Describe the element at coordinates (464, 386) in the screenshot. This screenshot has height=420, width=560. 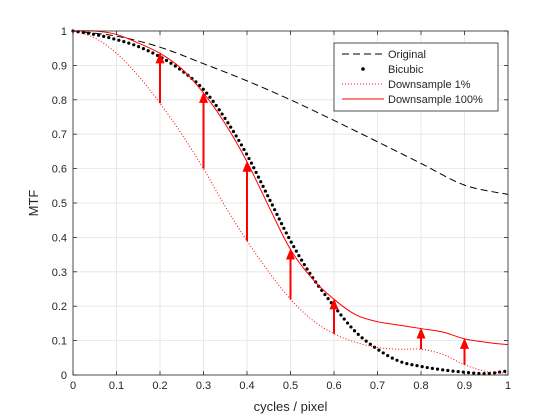
I see `x-tick-label: 0.9` at that location.